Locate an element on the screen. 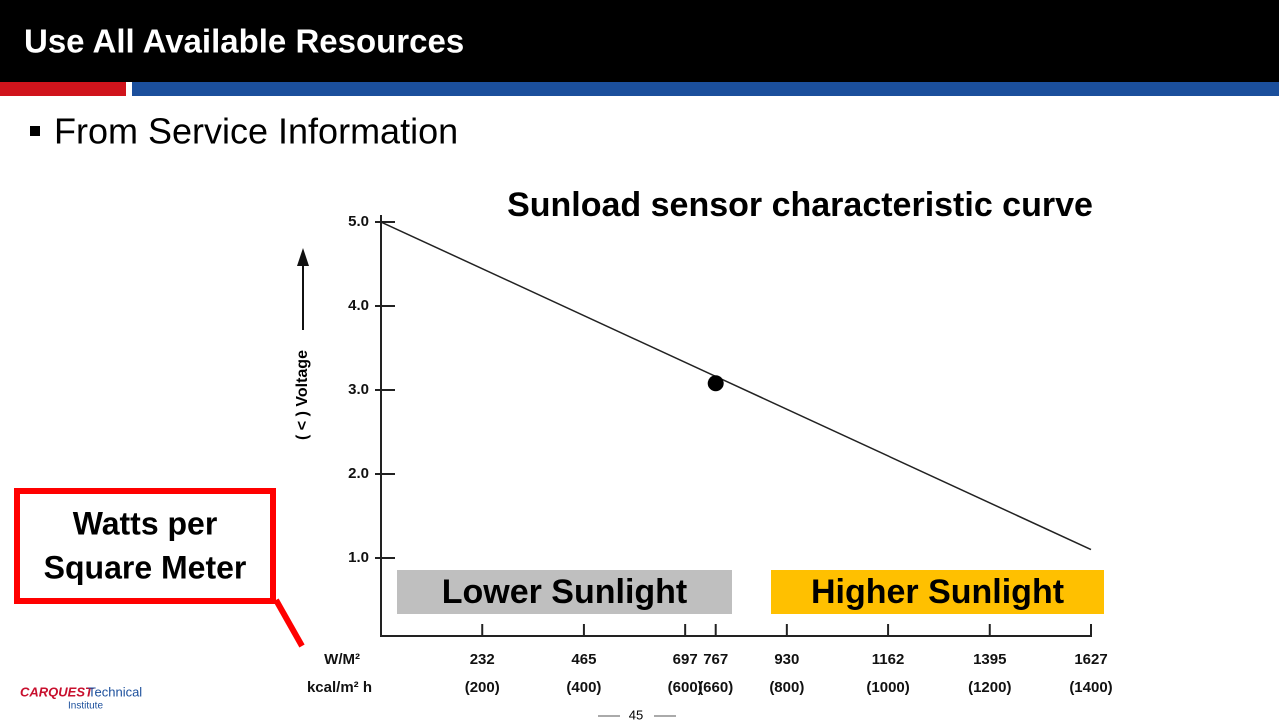 Image resolution: width=1279 pixels, height=723 pixels. x-unit-label: W/M² is located at coordinates (342, 659).